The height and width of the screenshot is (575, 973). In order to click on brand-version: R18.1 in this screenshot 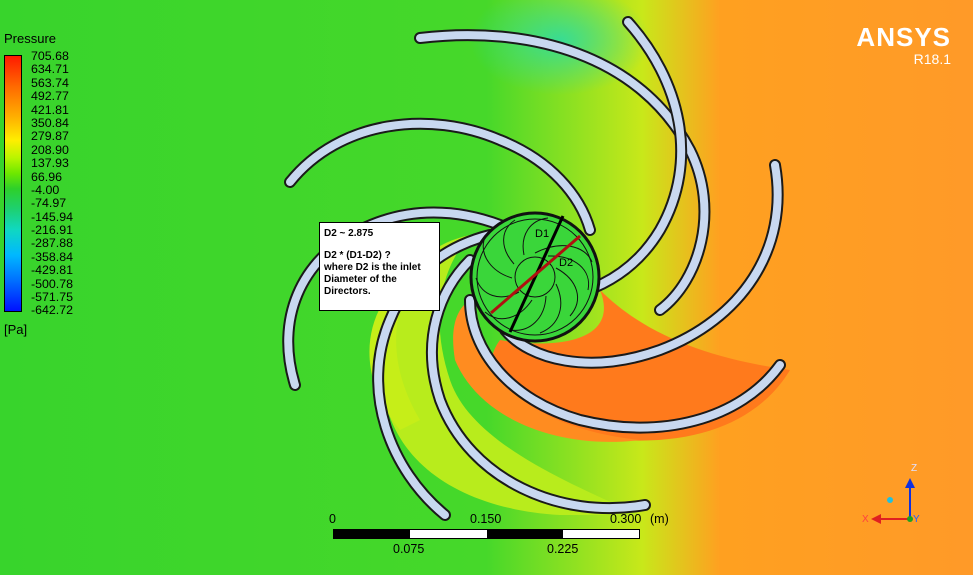, I will do `click(932, 59)`.